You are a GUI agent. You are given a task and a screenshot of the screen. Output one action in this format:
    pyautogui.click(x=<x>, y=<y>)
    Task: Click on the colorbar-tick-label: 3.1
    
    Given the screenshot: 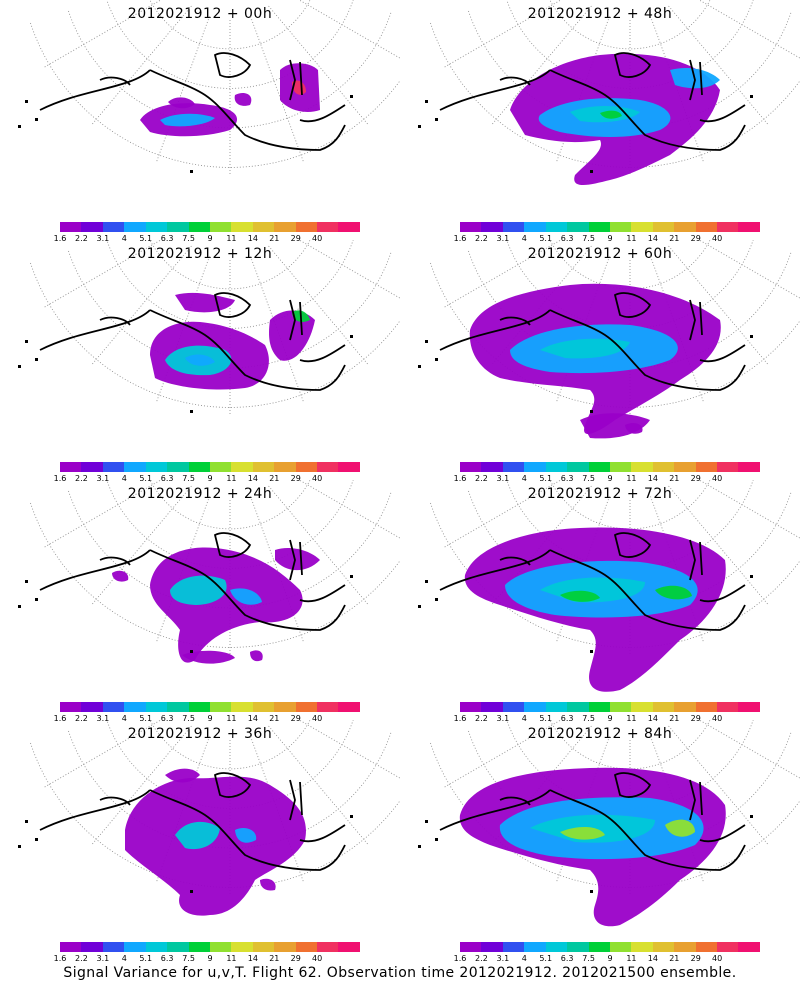 What is the action you would take?
    pyautogui.click(x=503, y=958)
    